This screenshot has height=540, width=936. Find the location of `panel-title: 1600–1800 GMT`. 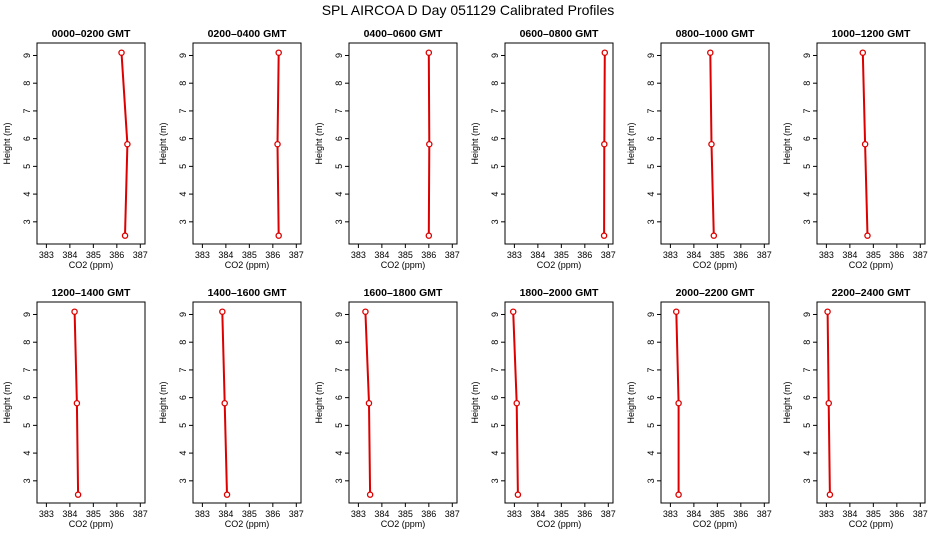

panel-title: 1600–1800 GMT is located at coordinates (403, 293).